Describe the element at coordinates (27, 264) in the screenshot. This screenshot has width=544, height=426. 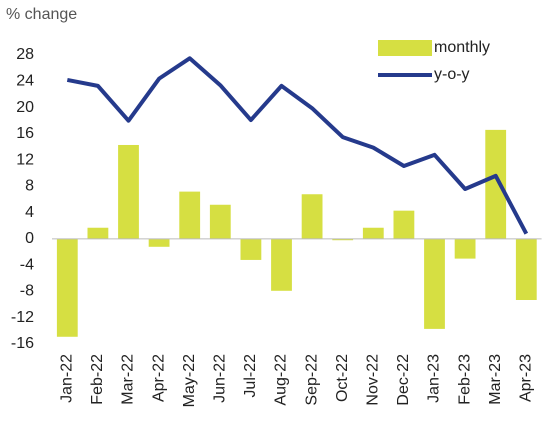
I see `y-tick-label: -4` at that location.